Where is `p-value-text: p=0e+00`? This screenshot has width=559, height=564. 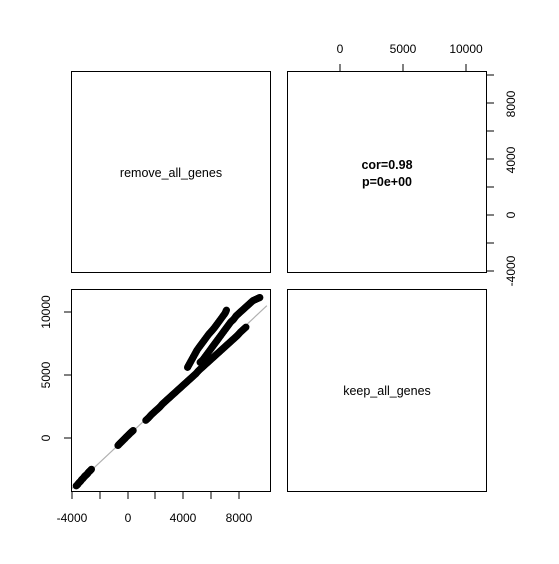
p-value-text: p=0e+00 is located at coordinates (387, 182).